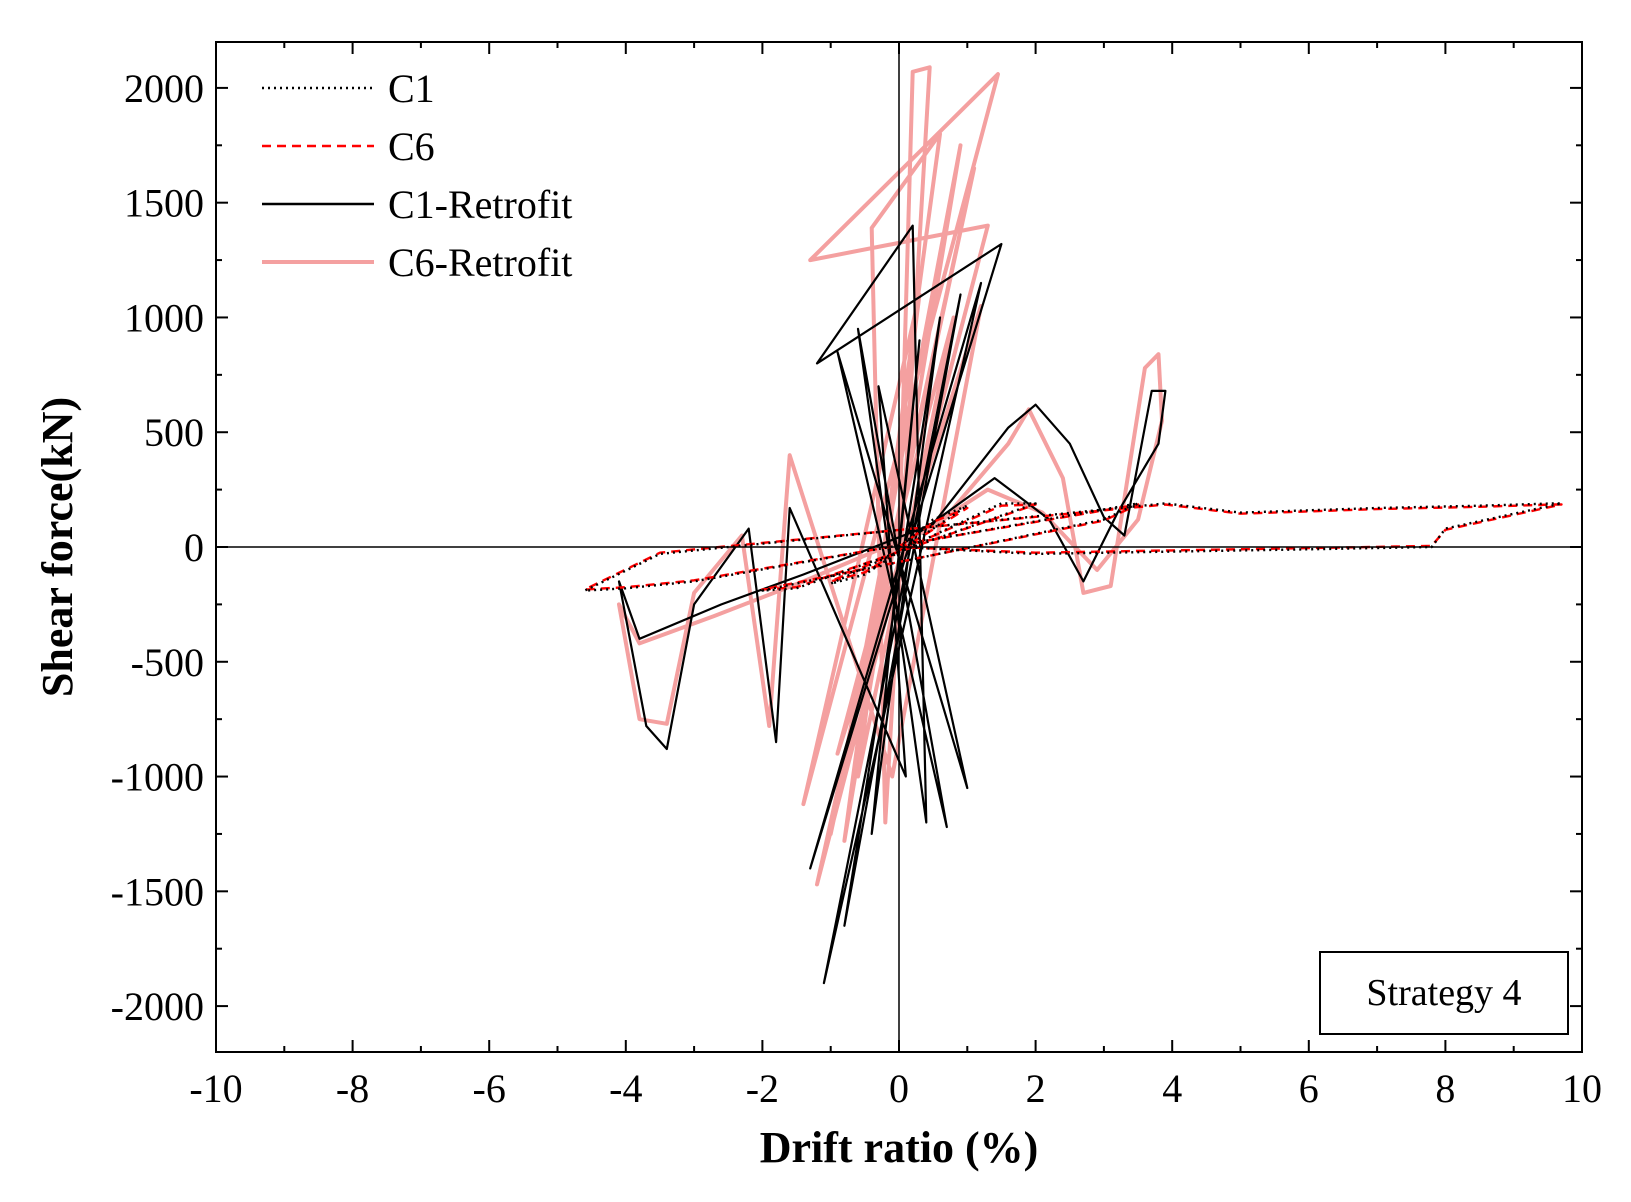 Image resolution: width=1631 pixels, height=1202 pixels. What do you see at coordinates (762, 1088) in the screenshot?
I see `x-tick-label: -2` at bounding box center [762, 1088].